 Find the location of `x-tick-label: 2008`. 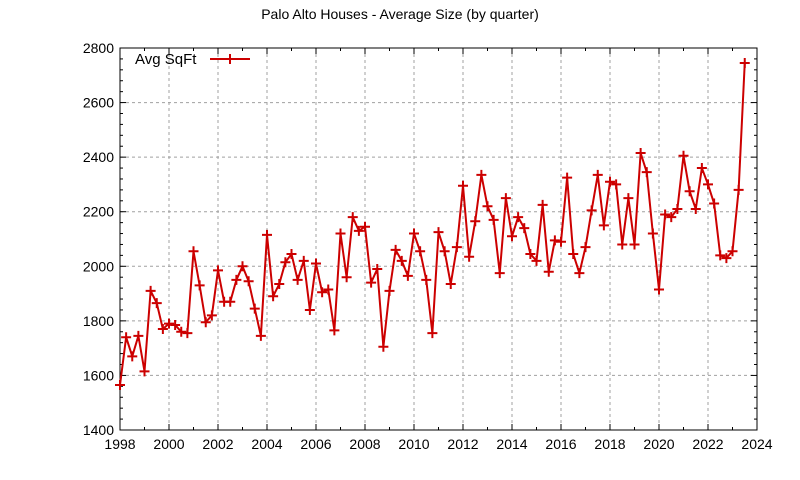

x-tick-label: 2008 is located at coordinates (364, 444).